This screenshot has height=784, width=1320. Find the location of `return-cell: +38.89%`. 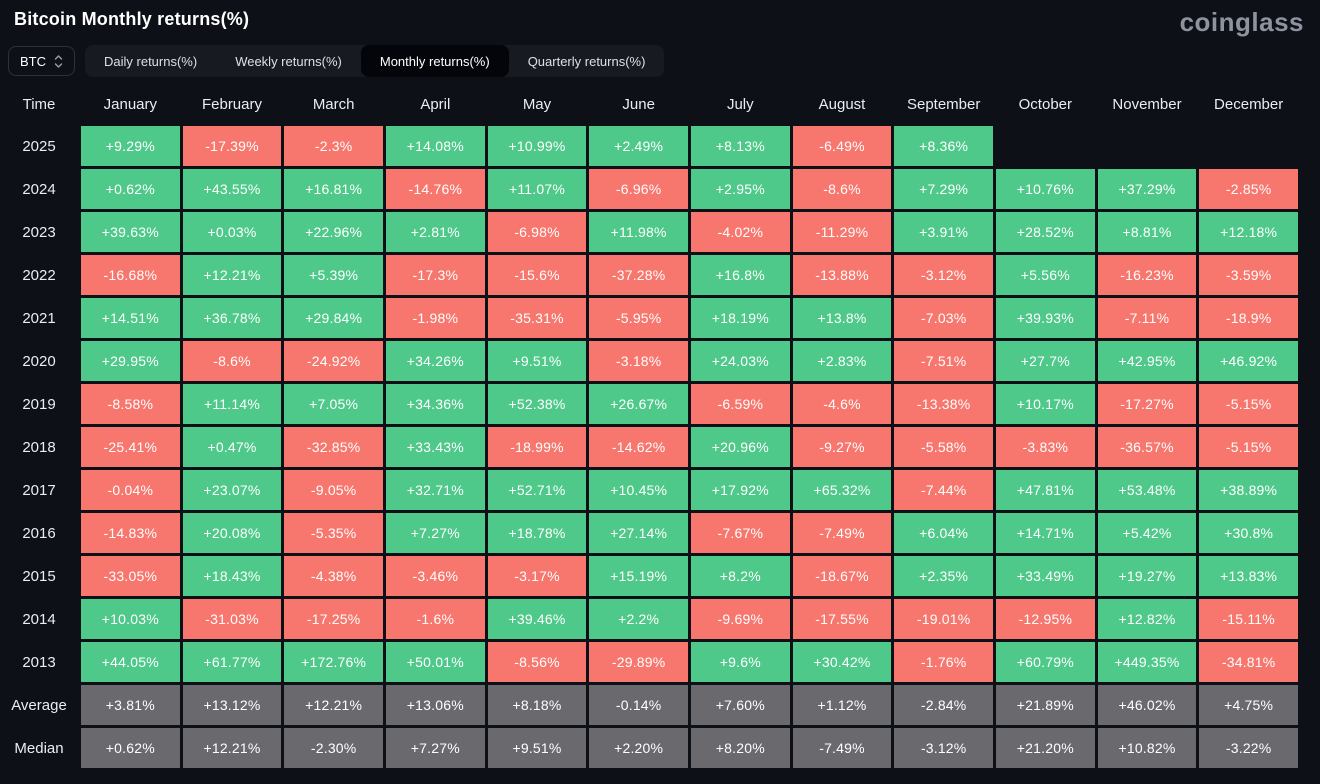

return-cell: +38.89% is located at coordinates (1248, 490).